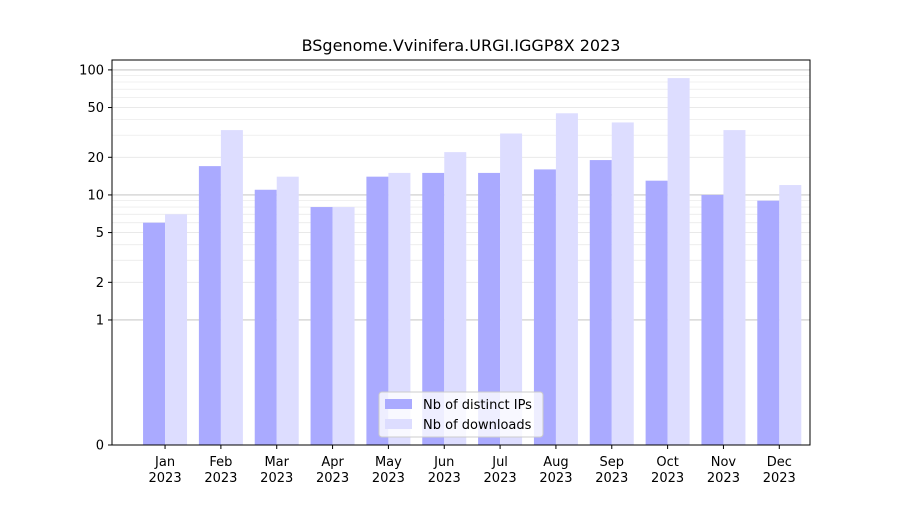 This screenshot has height=505, width=900. I want to click on x-tick-label: Aug 2023, so click(555, 470).